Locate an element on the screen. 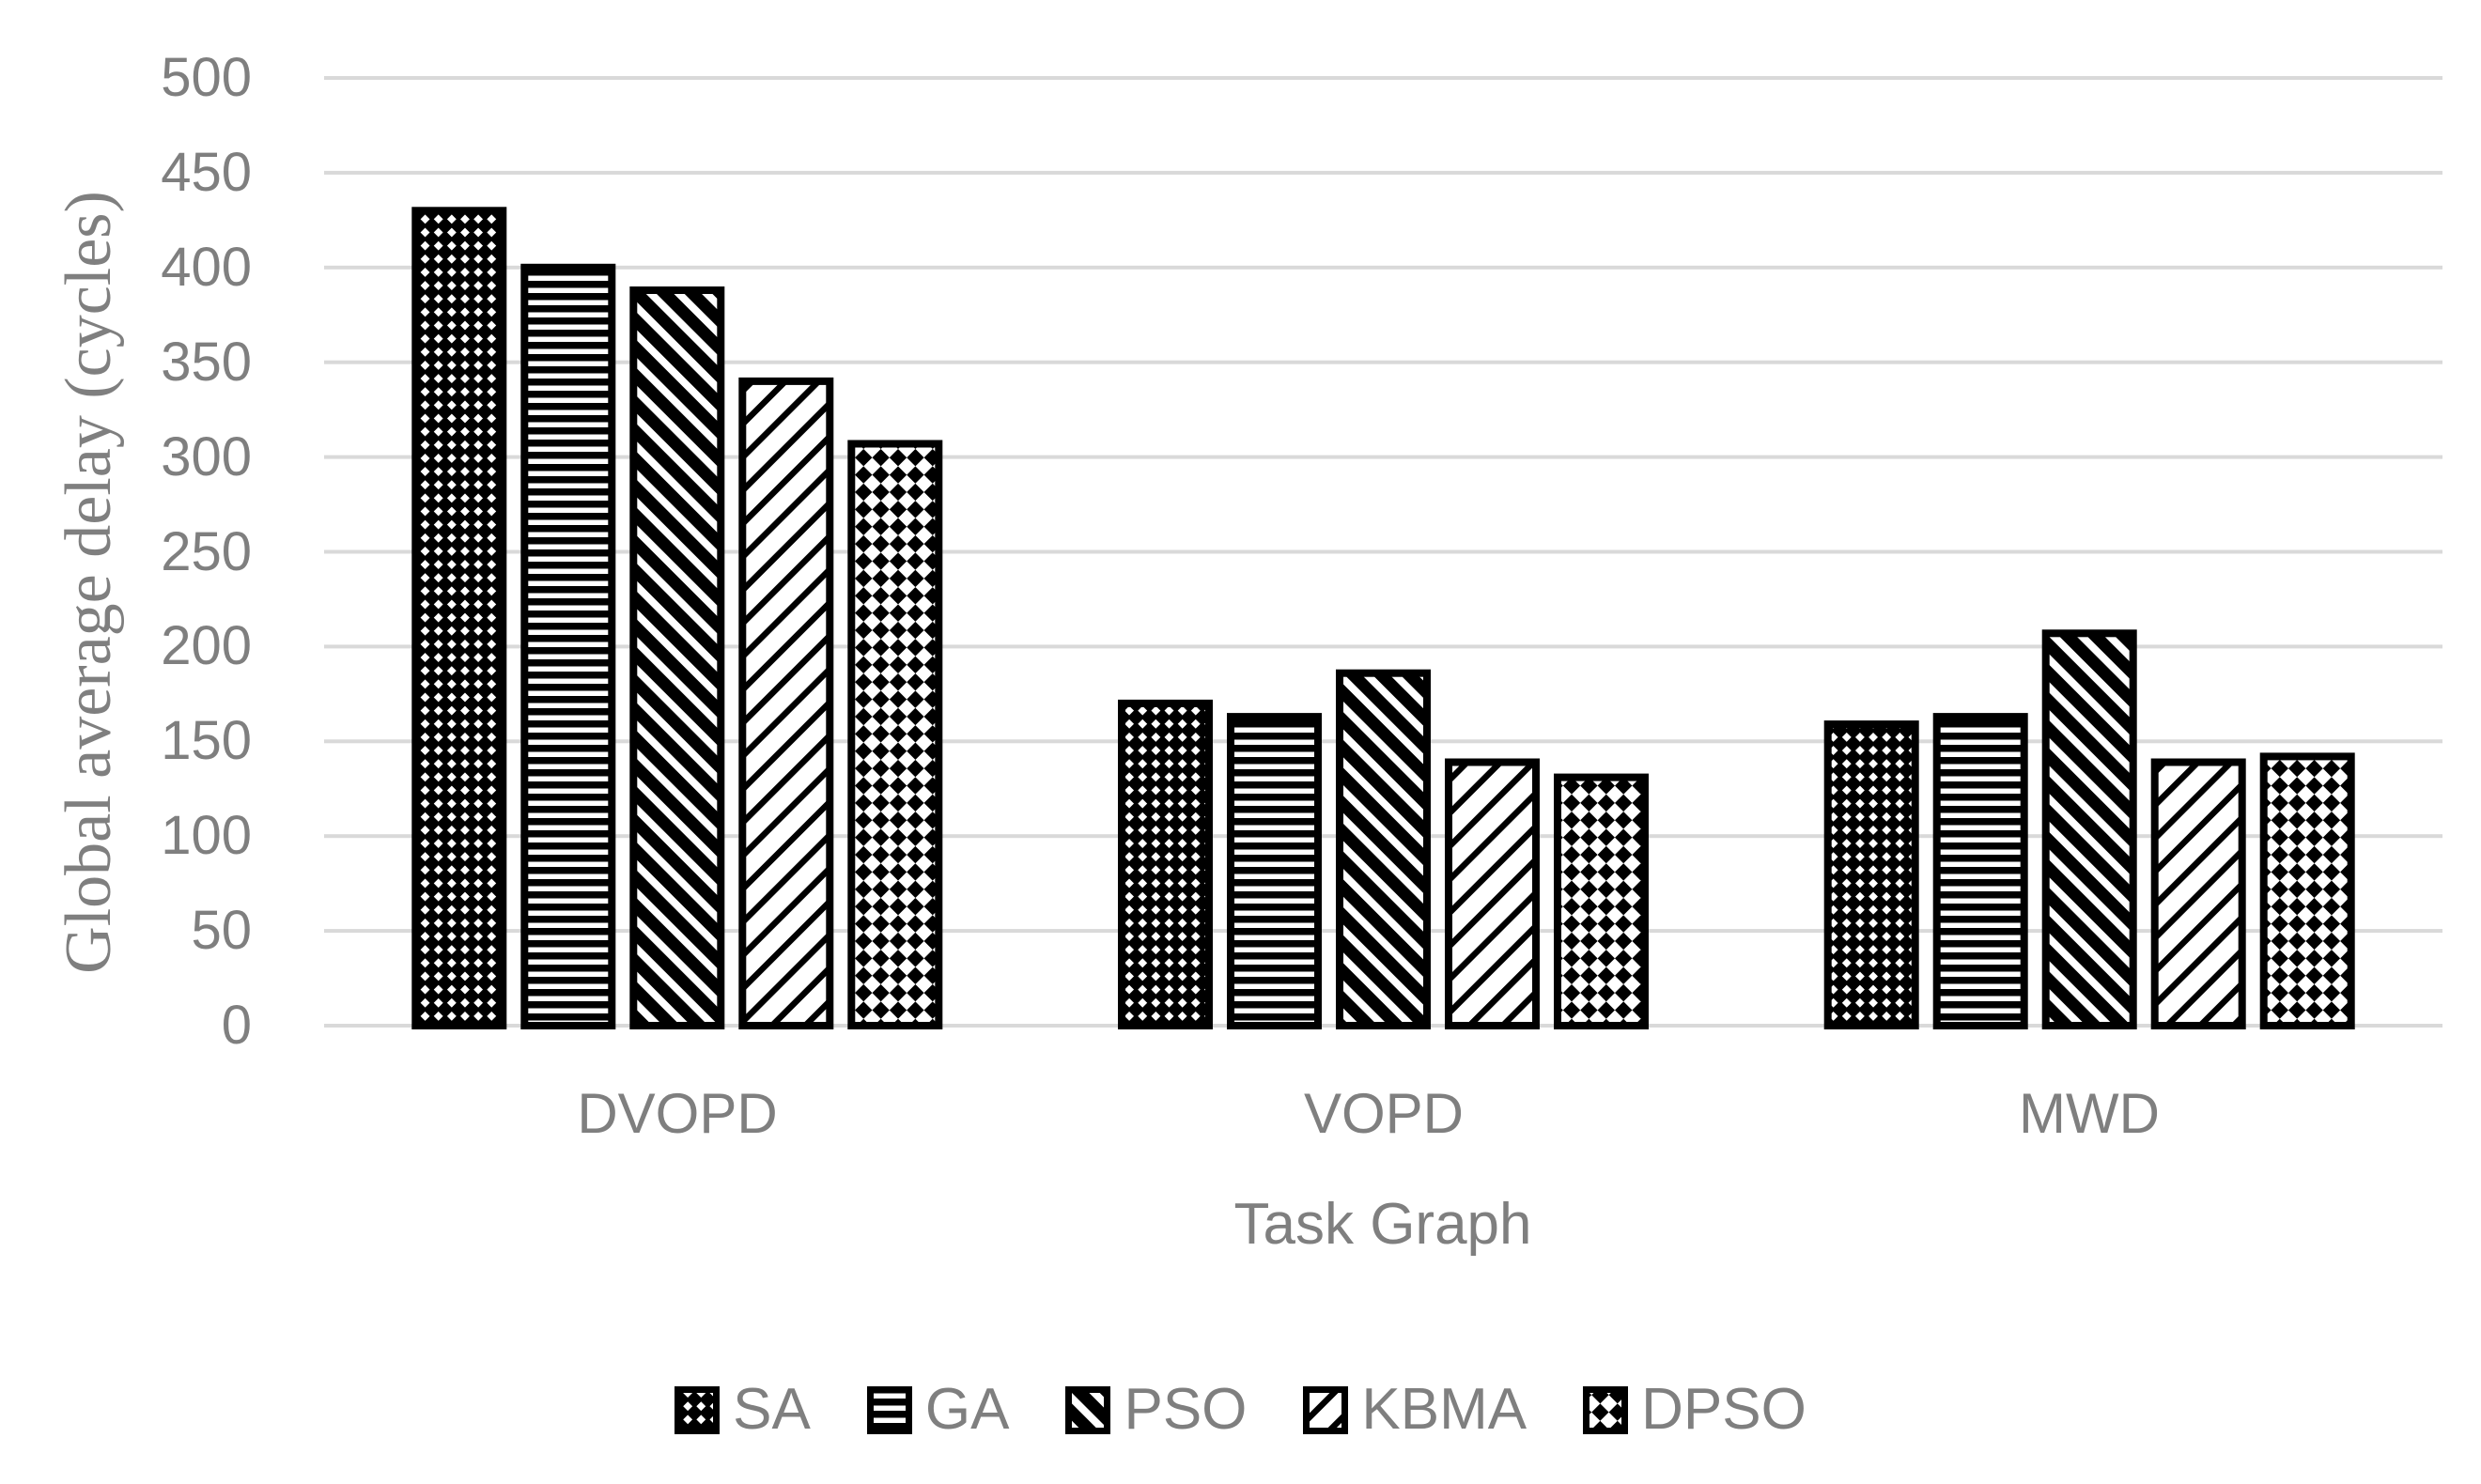 Image resolution: width=2481 pixels, height=1484 pixels. legend-entry-GA: GA is located at coordinates (938, 1409).